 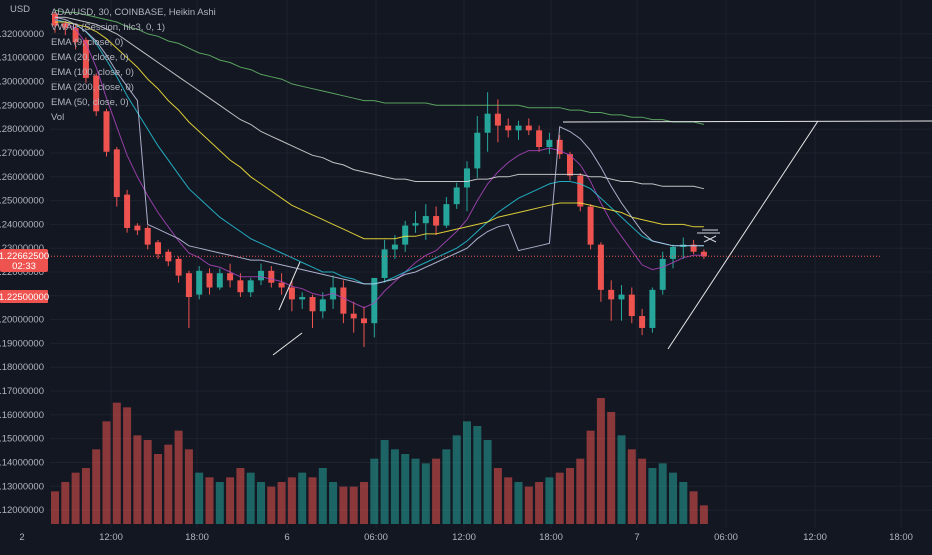 What do you see at coordinates (747, 121) in the screenshot?
I see `trendline-horizontal` at bounding box center [747, 121].